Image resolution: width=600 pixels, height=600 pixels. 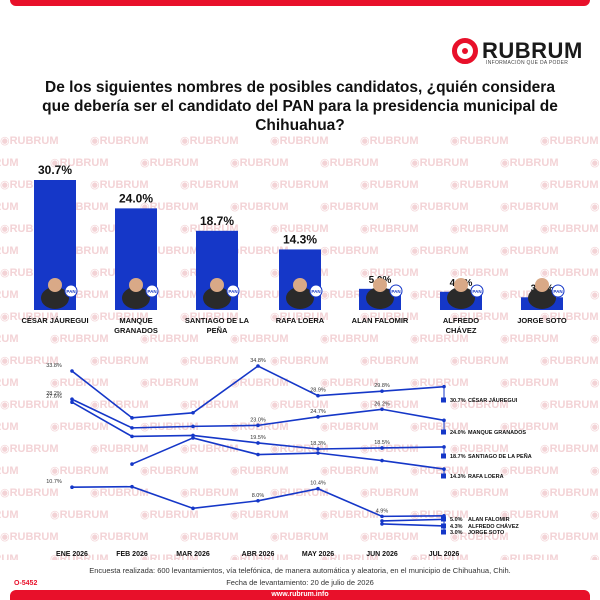 I want to click on bar-category-label-0-0: CÉSAR JÁUREGUI, so click(x=54, y=320).